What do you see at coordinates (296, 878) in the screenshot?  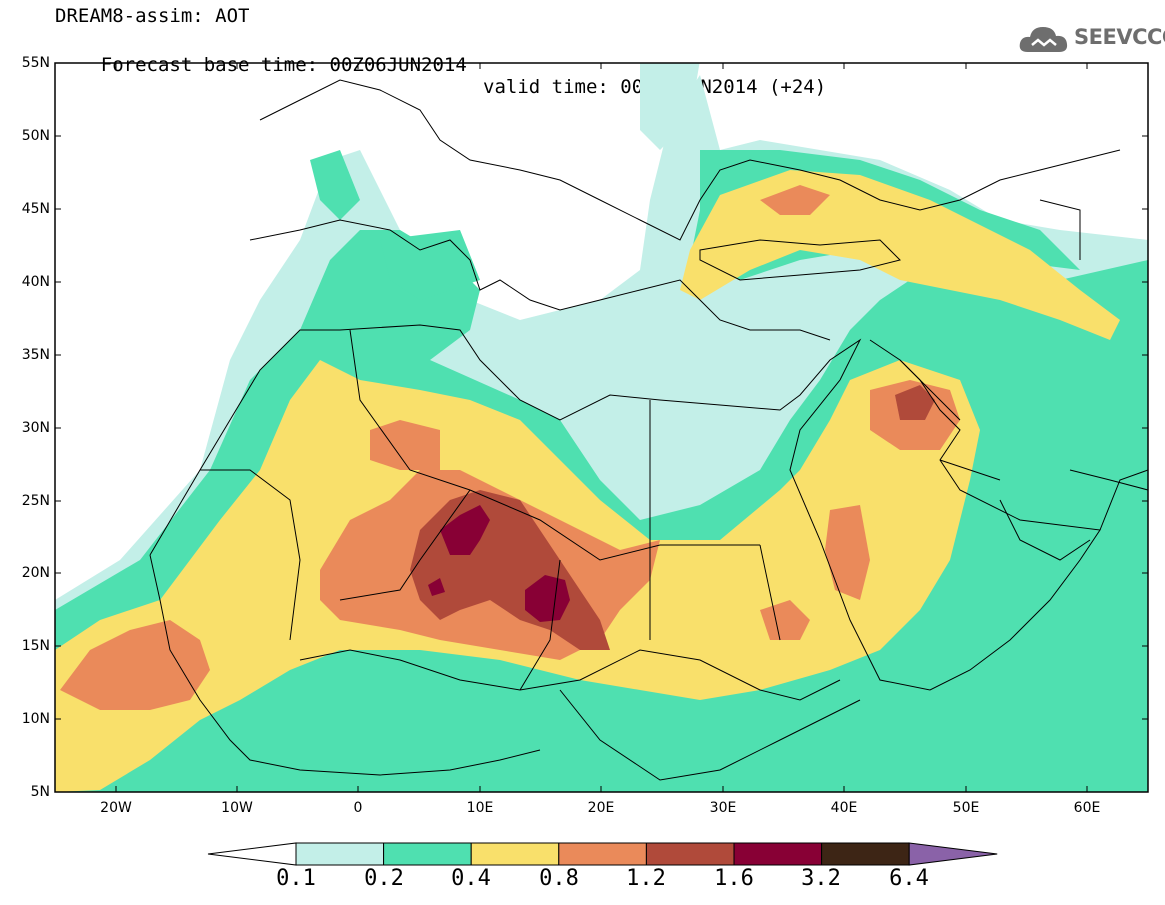 I see `colorbar-label: 0.1` at bounding box center [296, 878].